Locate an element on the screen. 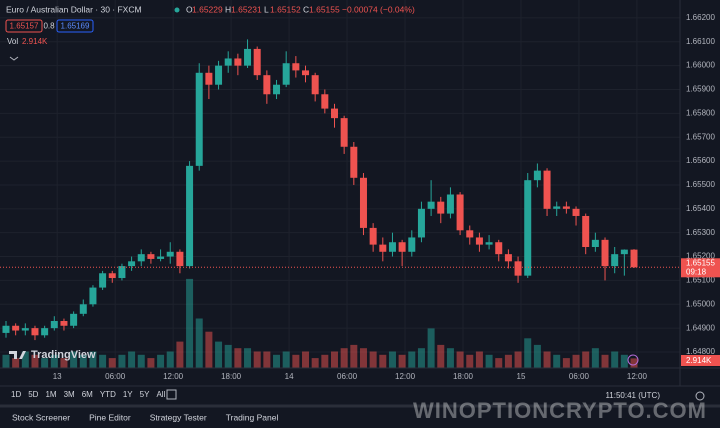 The width and height of the screenshot is (720, 428). ohlc-value: 1.65155 is located at coordinates (324, 9).